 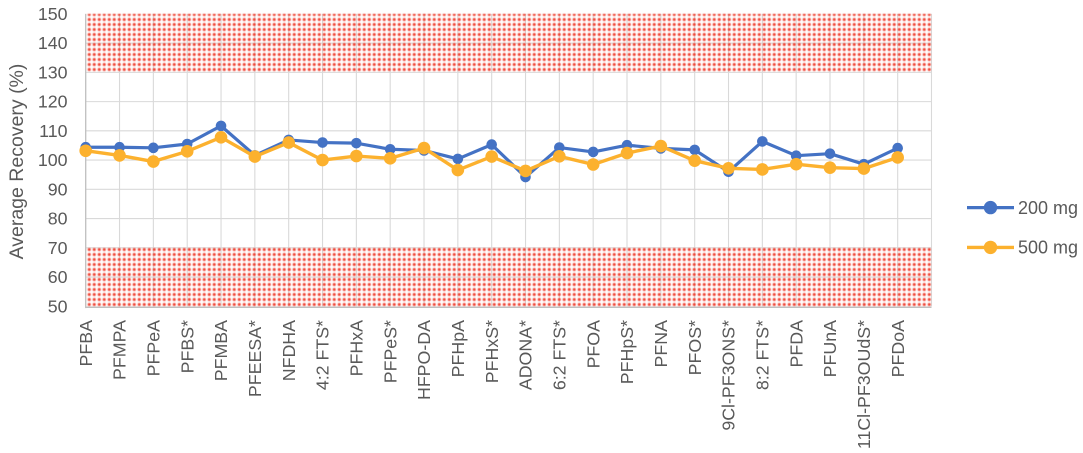 What do you see at coordinates (796, 344) in the screenshot?
I see `svg-text: PFDA` at bounding box center [796, 344].